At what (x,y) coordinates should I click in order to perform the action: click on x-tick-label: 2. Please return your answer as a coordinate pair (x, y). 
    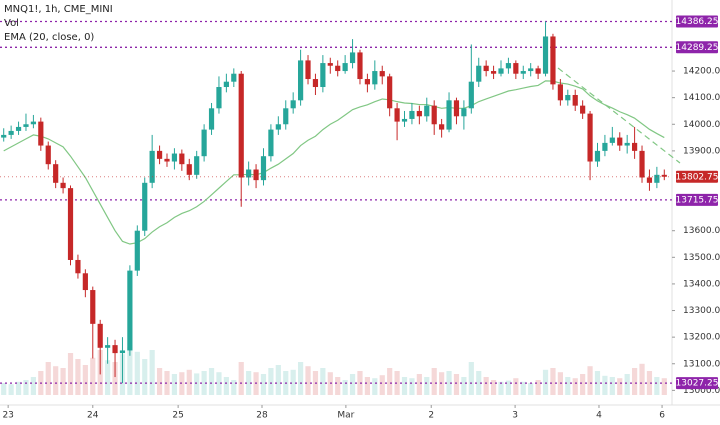
    Looking at the image, I should click on (431, 416).